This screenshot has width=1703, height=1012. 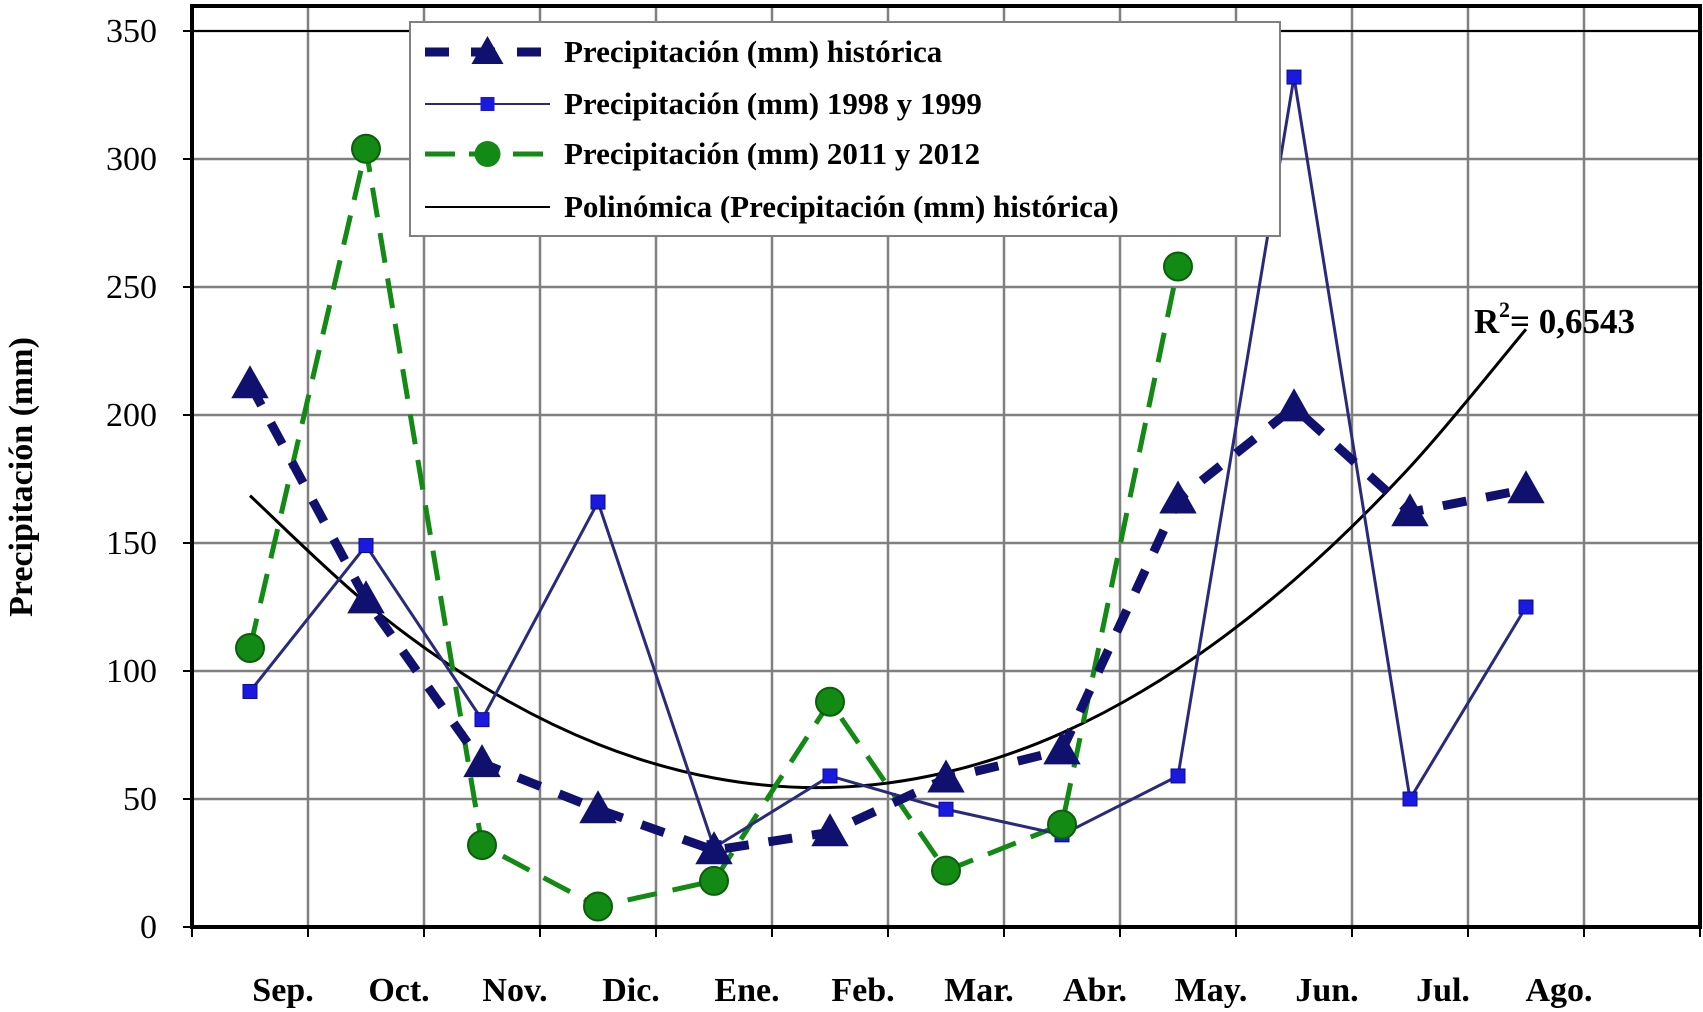 What do you see at coordinates (1326, 990) in the screenshot?
I see `x-tick-label: Jun.` at bounding box center [1326, 990].